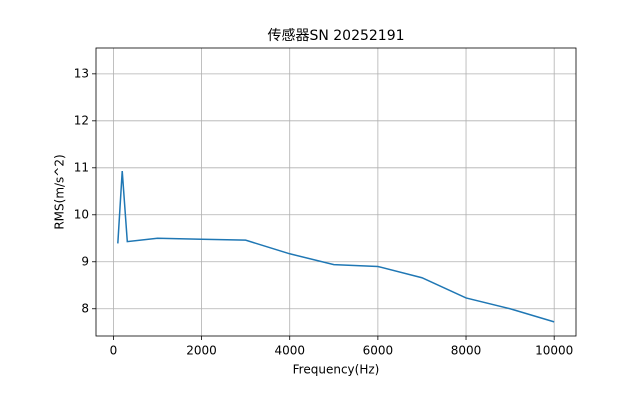  Describe the element at coordinates (85, 308) in the screenshot. I see `y-tick-label: 8` at that location.